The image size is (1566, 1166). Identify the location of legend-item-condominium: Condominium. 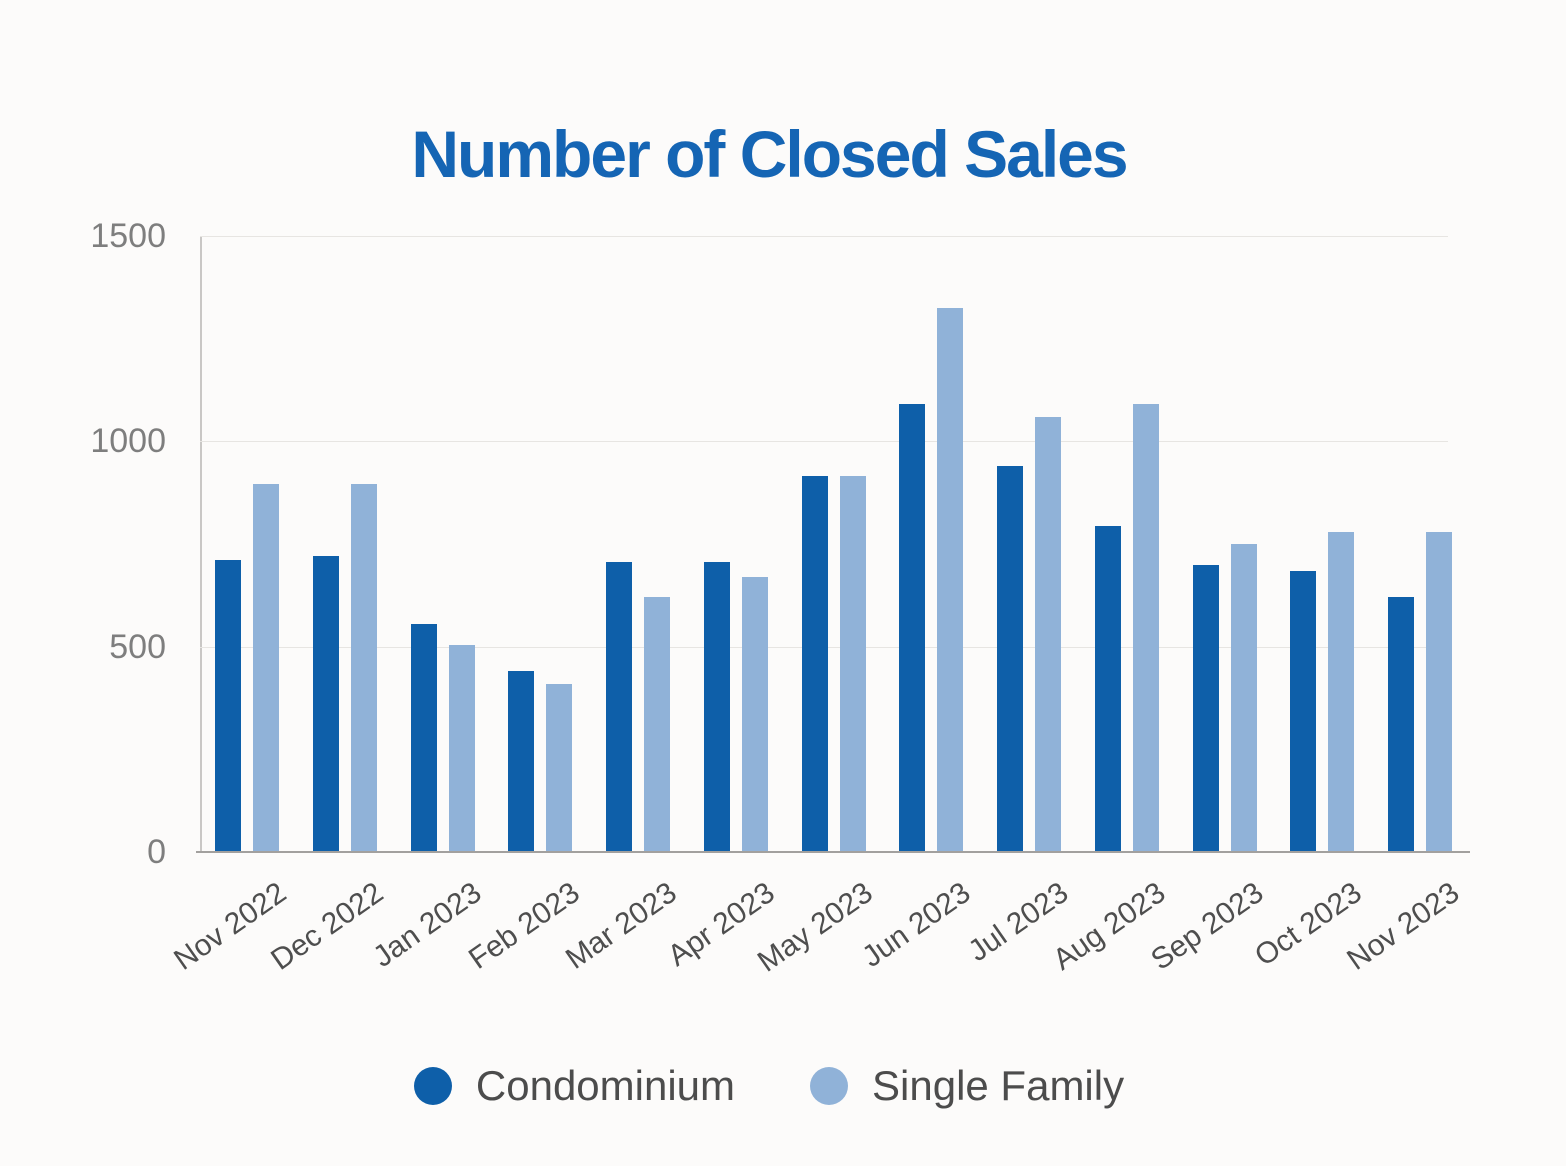
(574, 1086).